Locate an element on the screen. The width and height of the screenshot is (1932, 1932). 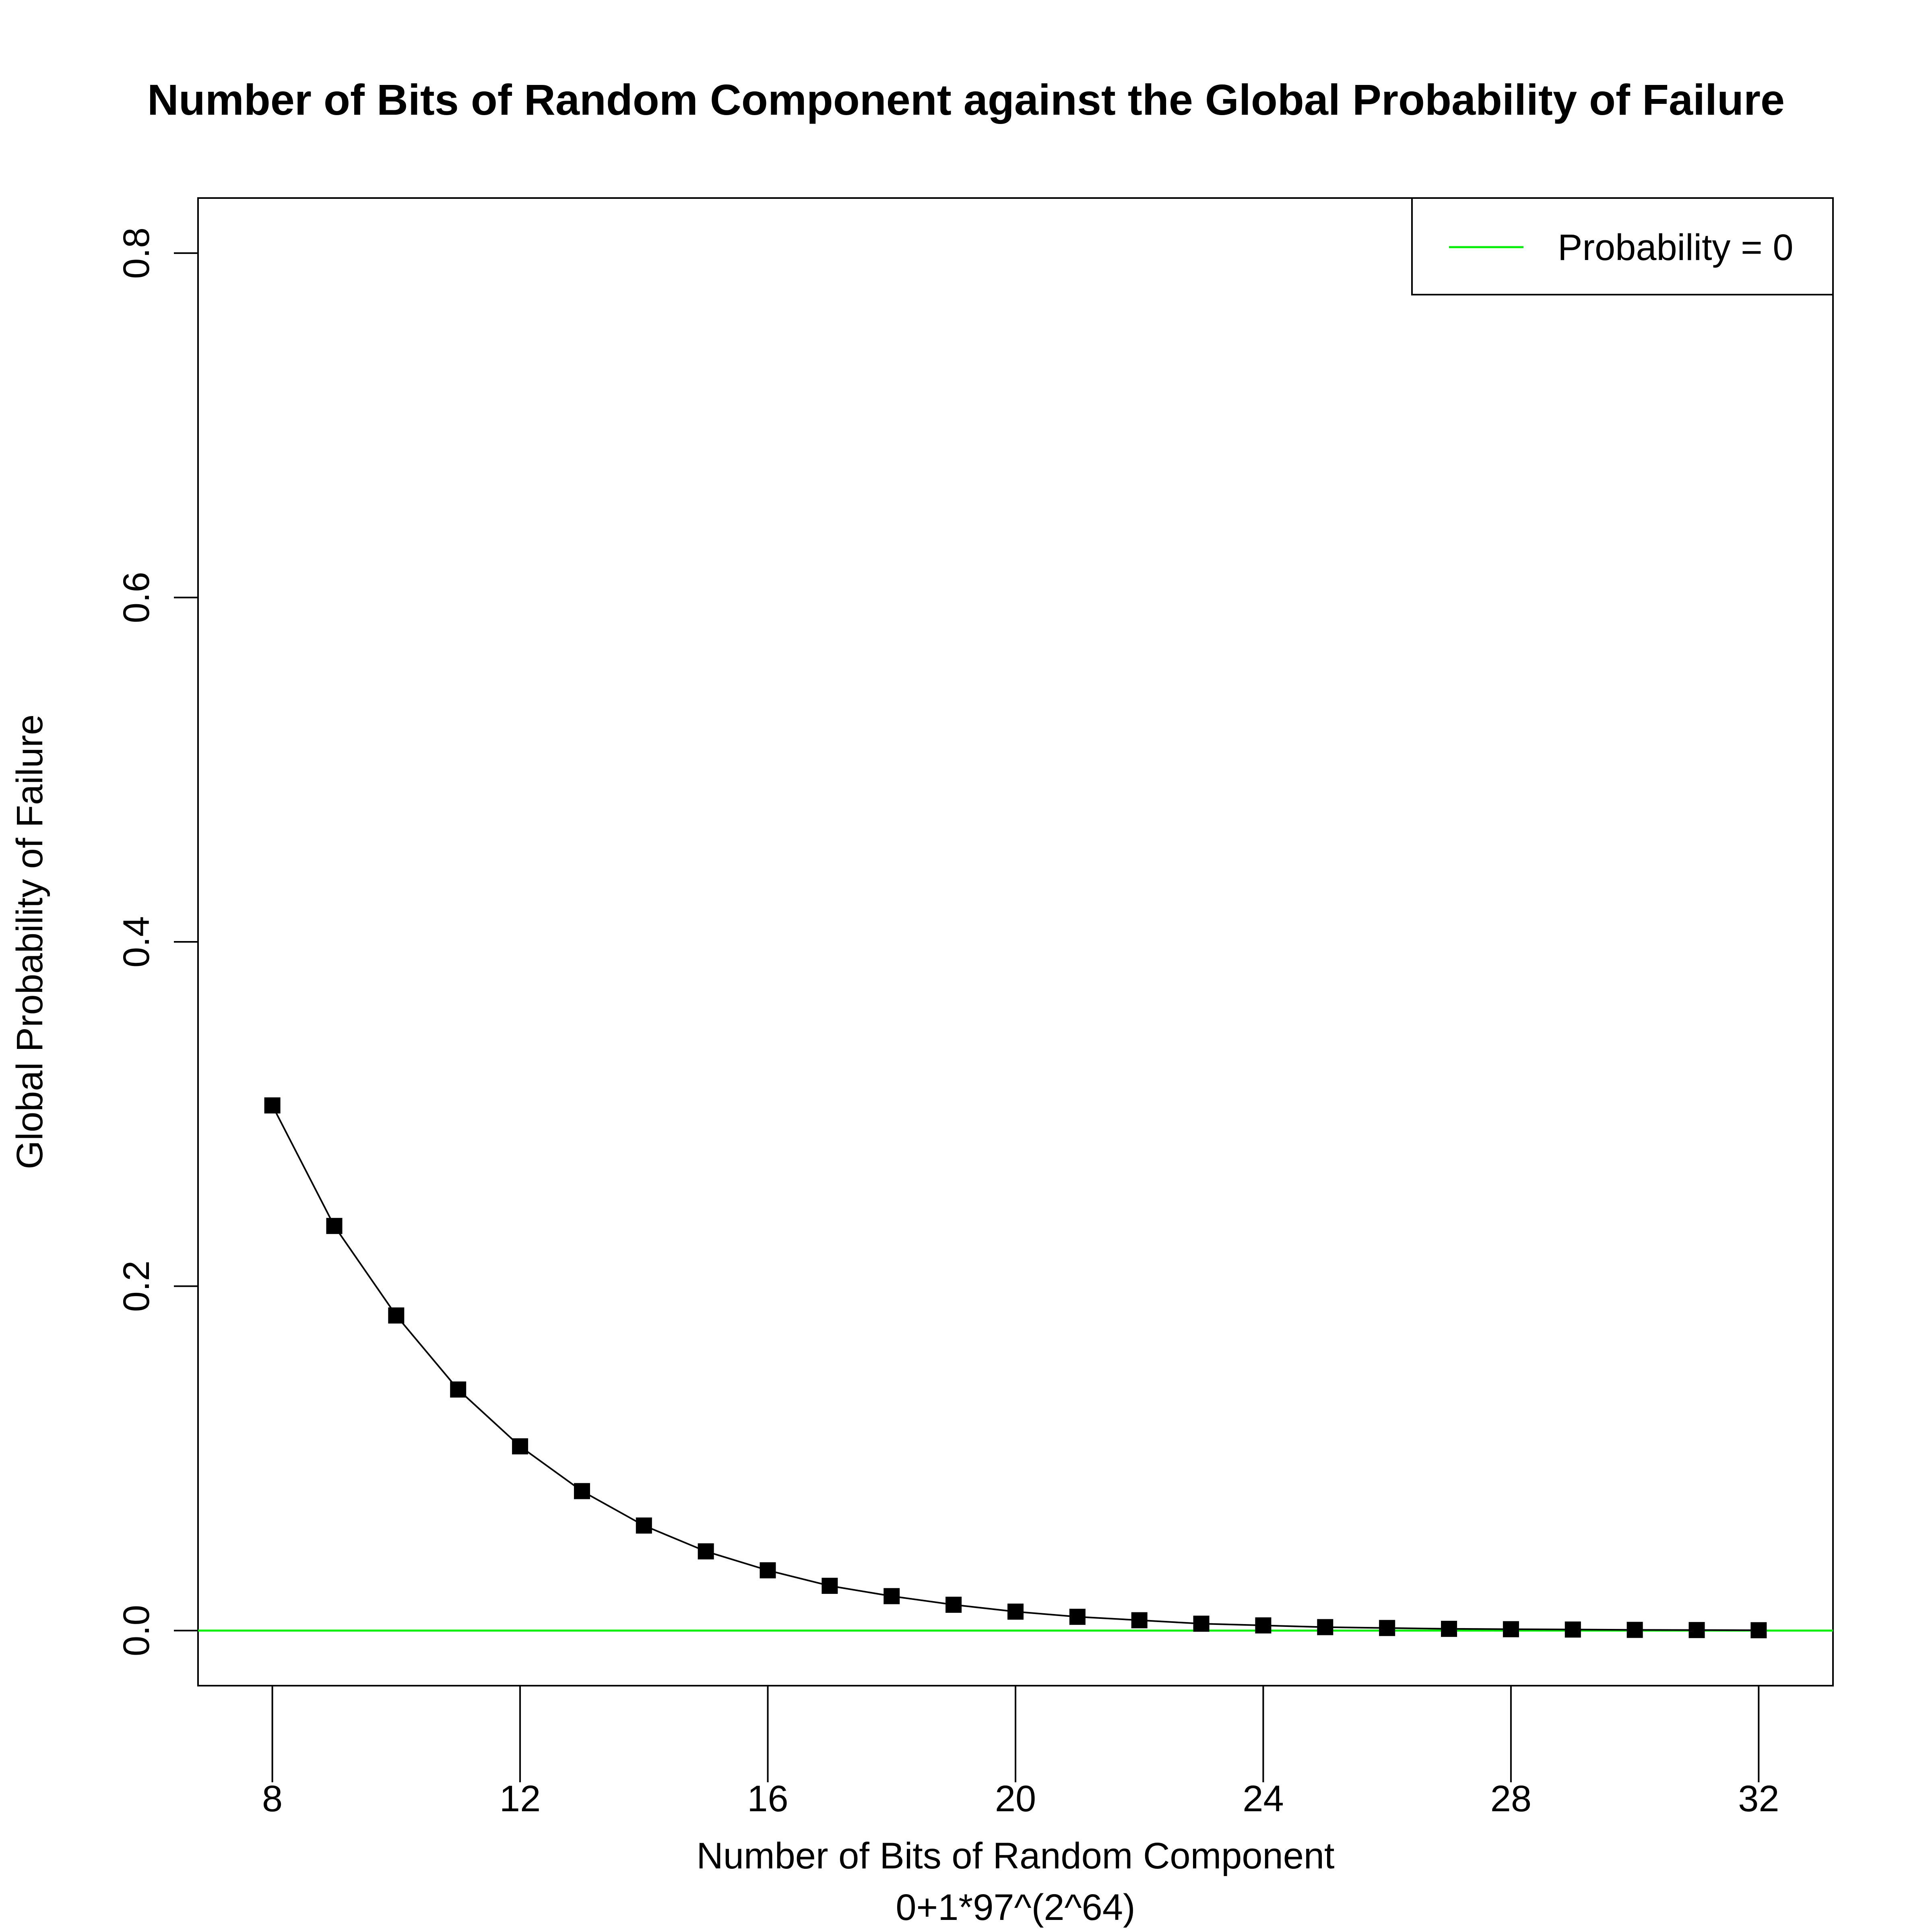
x-tick-label: 8 is located at coordinates (272, 1798).